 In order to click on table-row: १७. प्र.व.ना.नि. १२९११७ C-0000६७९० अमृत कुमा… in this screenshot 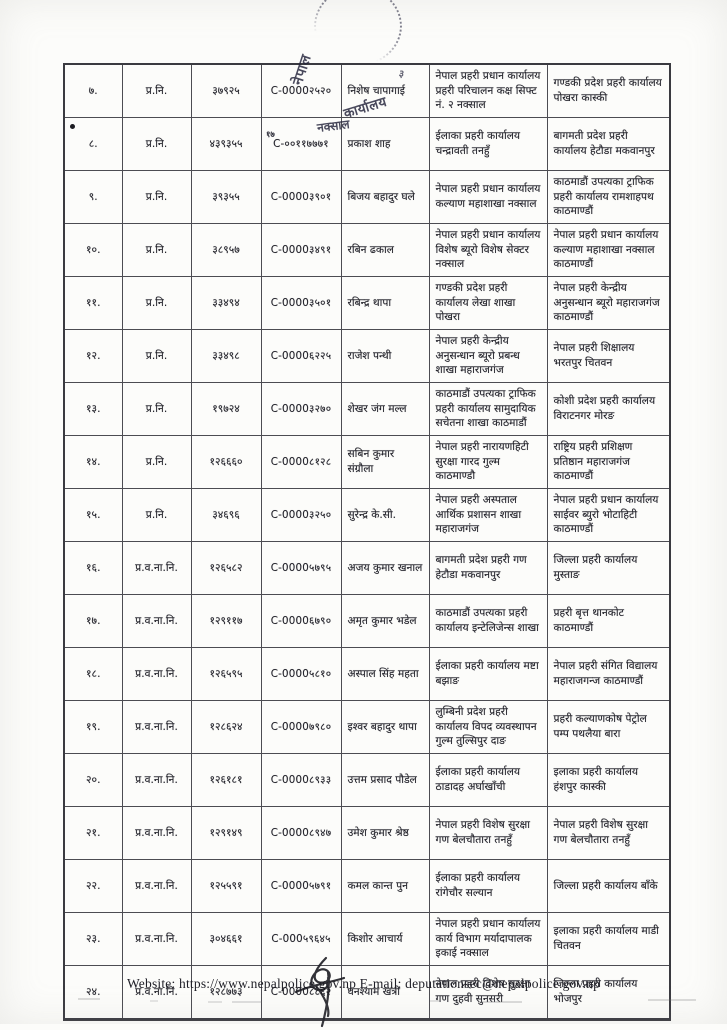, I will do `click(367, 621)`.